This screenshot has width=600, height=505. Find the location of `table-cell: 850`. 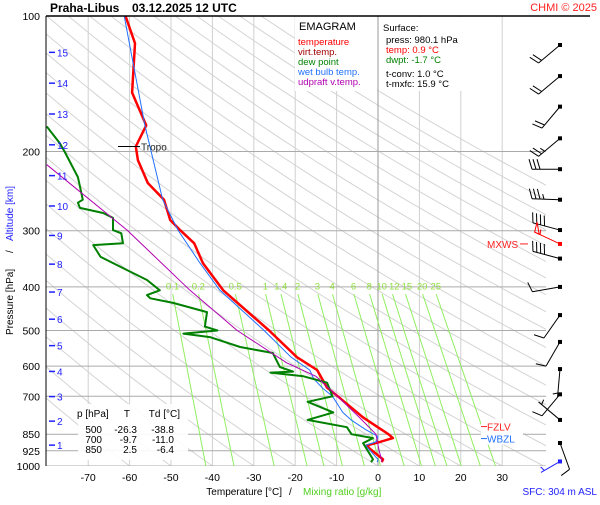

table-cell: 850 is located at coordinates (93, 450).